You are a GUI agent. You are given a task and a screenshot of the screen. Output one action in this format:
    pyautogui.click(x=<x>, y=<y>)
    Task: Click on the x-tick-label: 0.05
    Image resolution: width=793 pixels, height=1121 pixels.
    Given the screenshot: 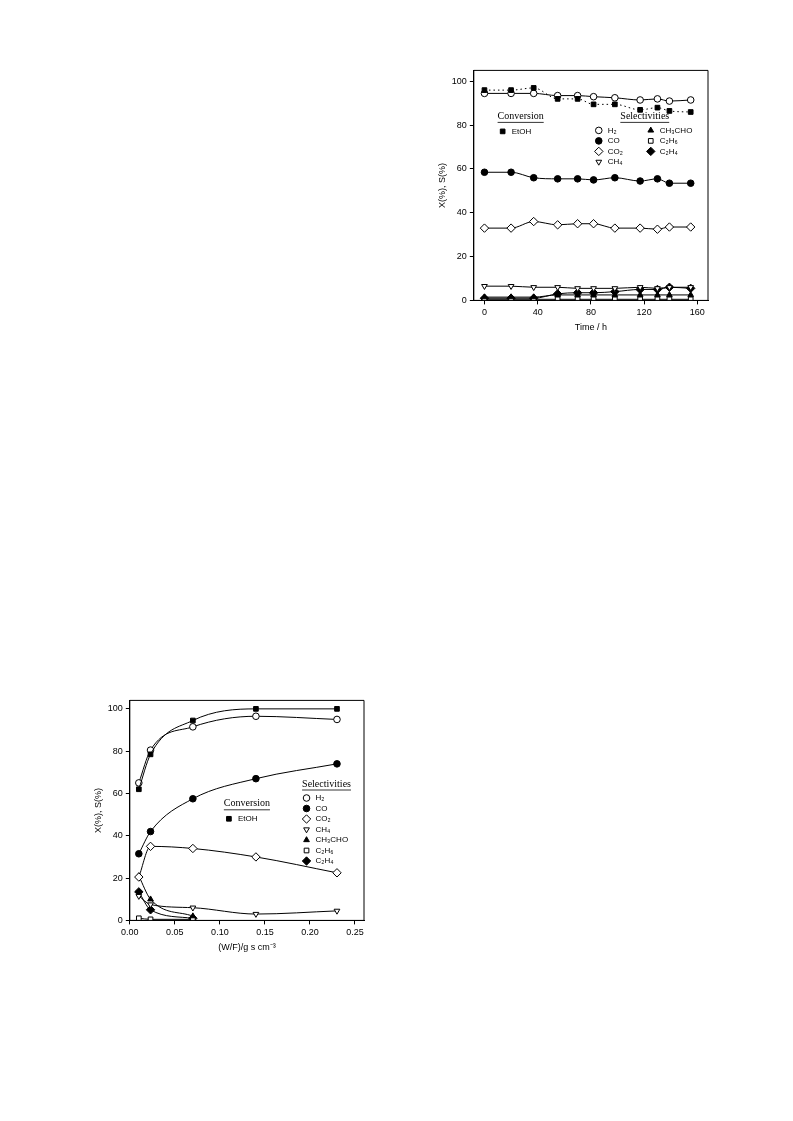 What is the action you would take?
    pyautogui.click(x=175, y=932)
    